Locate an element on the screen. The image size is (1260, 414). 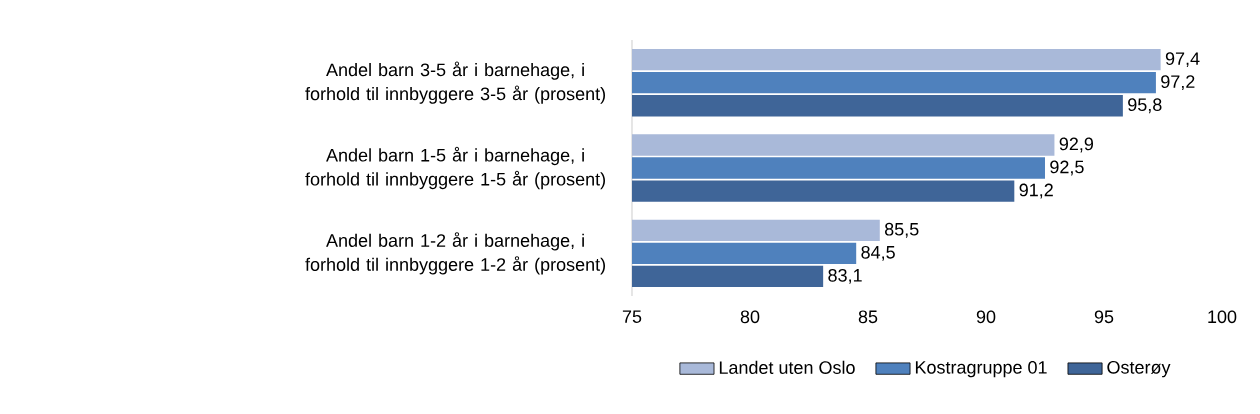
data-label: 97,4 is located at coordinates (1182, 60).